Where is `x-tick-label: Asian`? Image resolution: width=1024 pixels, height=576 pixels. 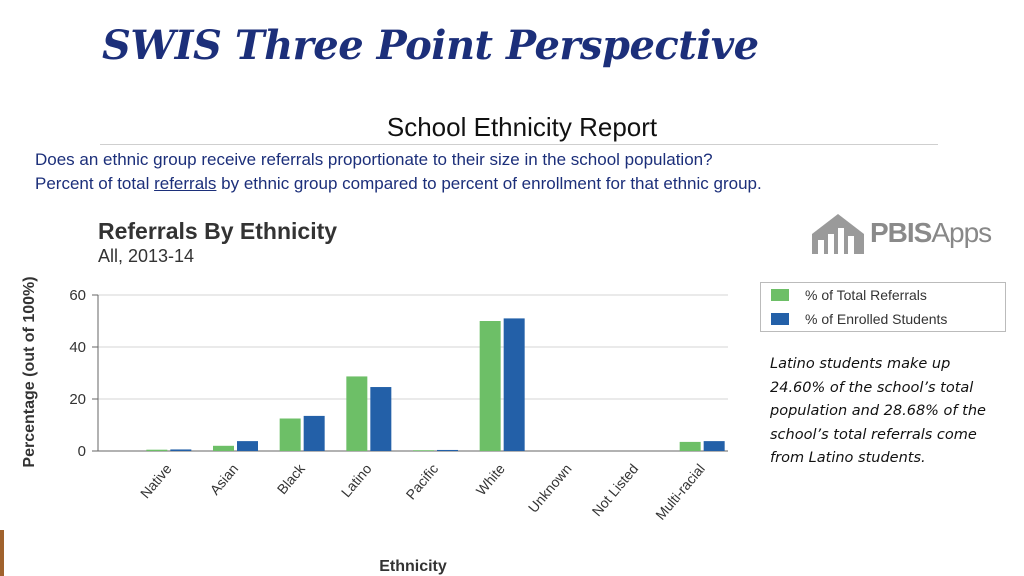
x-tick-label: Asian is located at coordinates (224, 479).